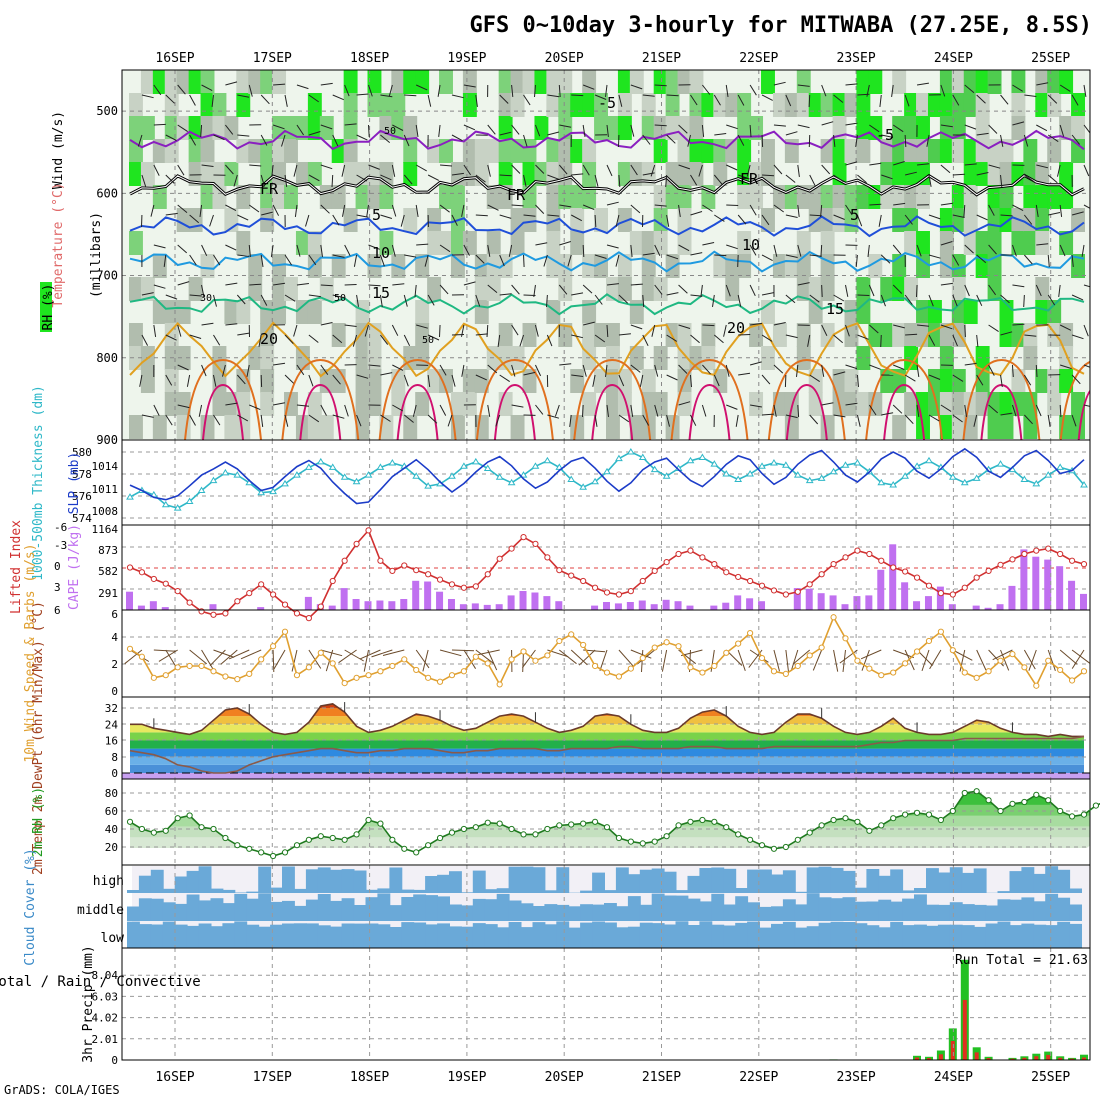 This screenshot has width=1100, height=1100. What do you see at coordinates (60, 545) in the screenshot?
I see `li-tick: -3` at bounding box center [60, 545].